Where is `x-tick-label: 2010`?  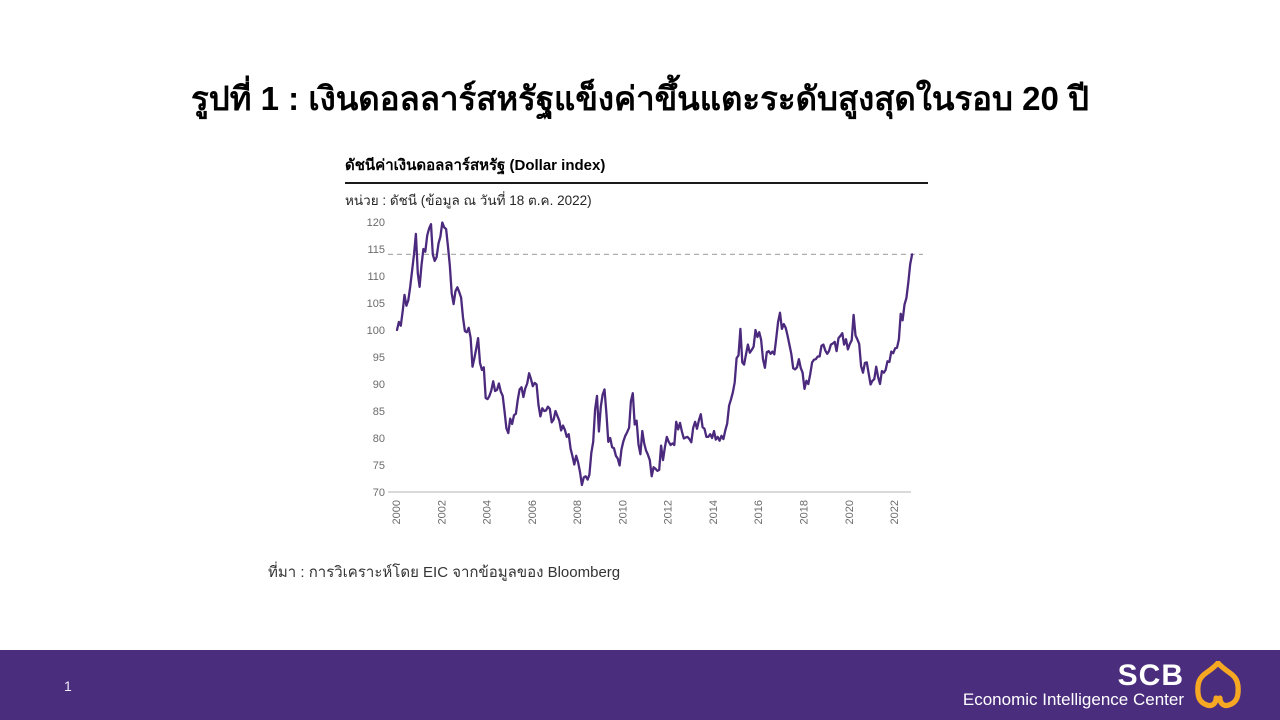 x-tick-label: 2010 is located at coordinates (623, 512).